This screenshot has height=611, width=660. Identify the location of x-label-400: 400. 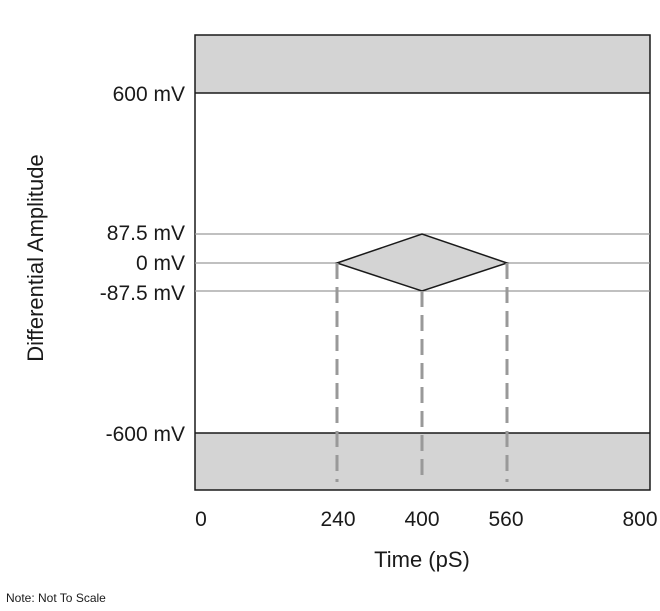
(421, 519).